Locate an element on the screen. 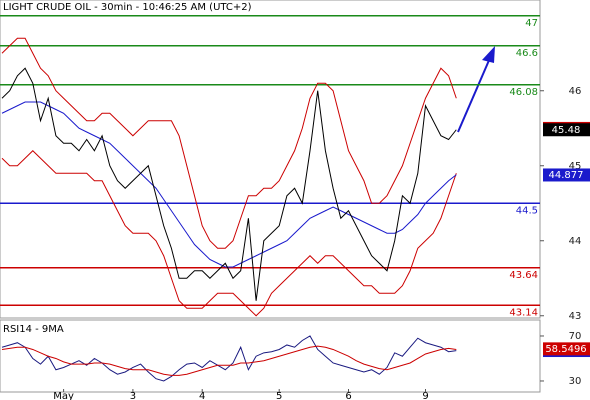 Image resolution: width=590 pixels, height=400 pixels. price-tag-label: 44.877 is located at coordinates (566, 175).